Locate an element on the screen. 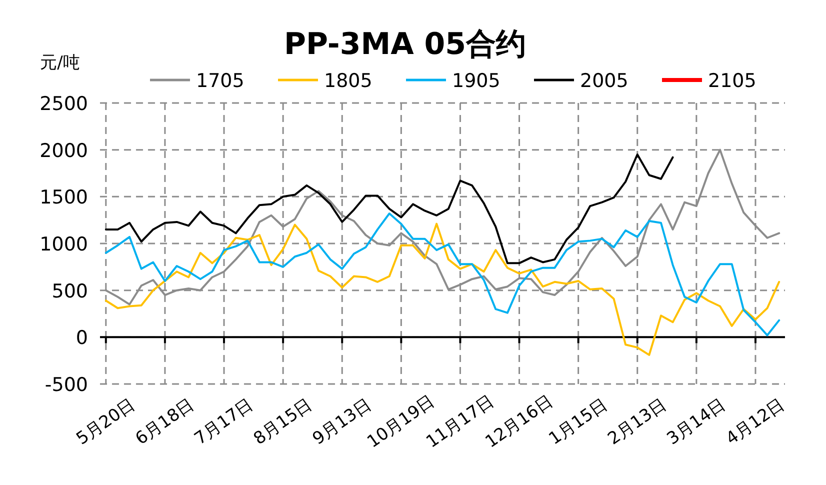 This screenshot has height=485, width=826. y-tick-label: 2000 is located at coordinates (64, 151).